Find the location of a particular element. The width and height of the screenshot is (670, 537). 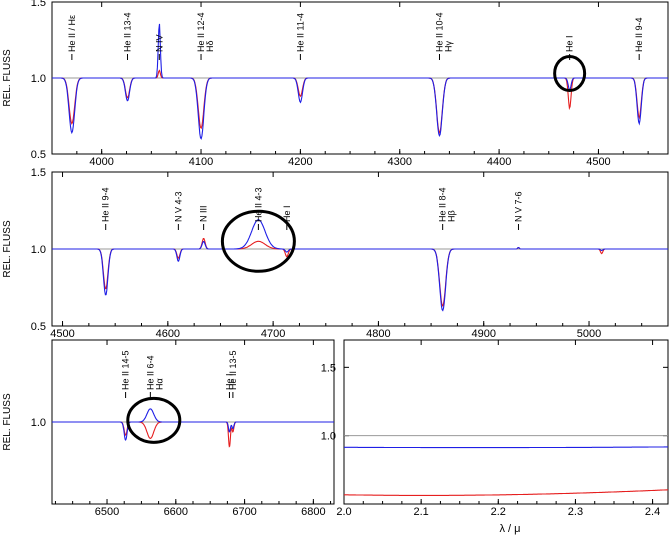

line-id-label: N V 7-6 is located at coordinates (518, 206).